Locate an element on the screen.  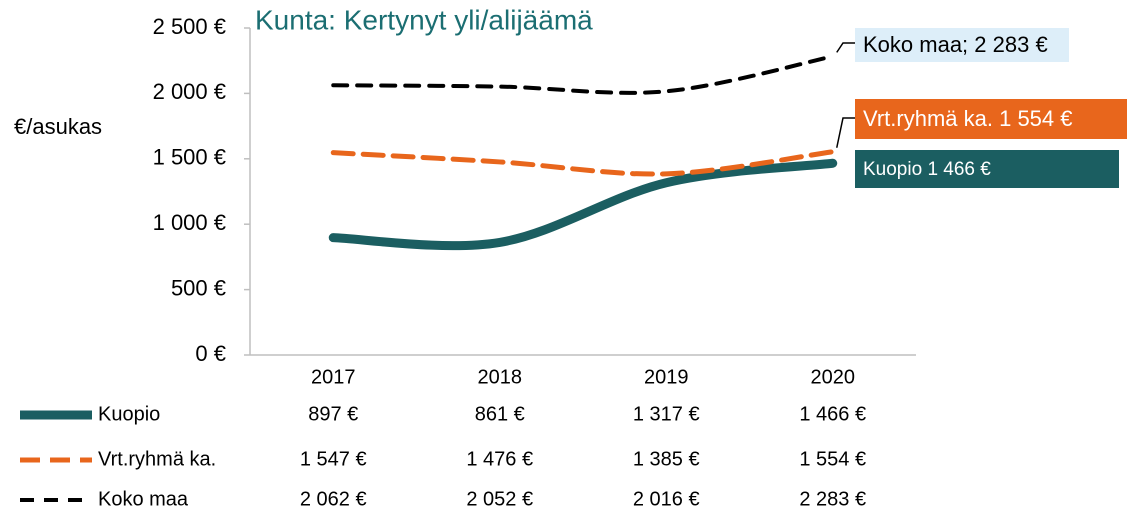
x-tick-label: 2017 is located at coordinates (333, 377).